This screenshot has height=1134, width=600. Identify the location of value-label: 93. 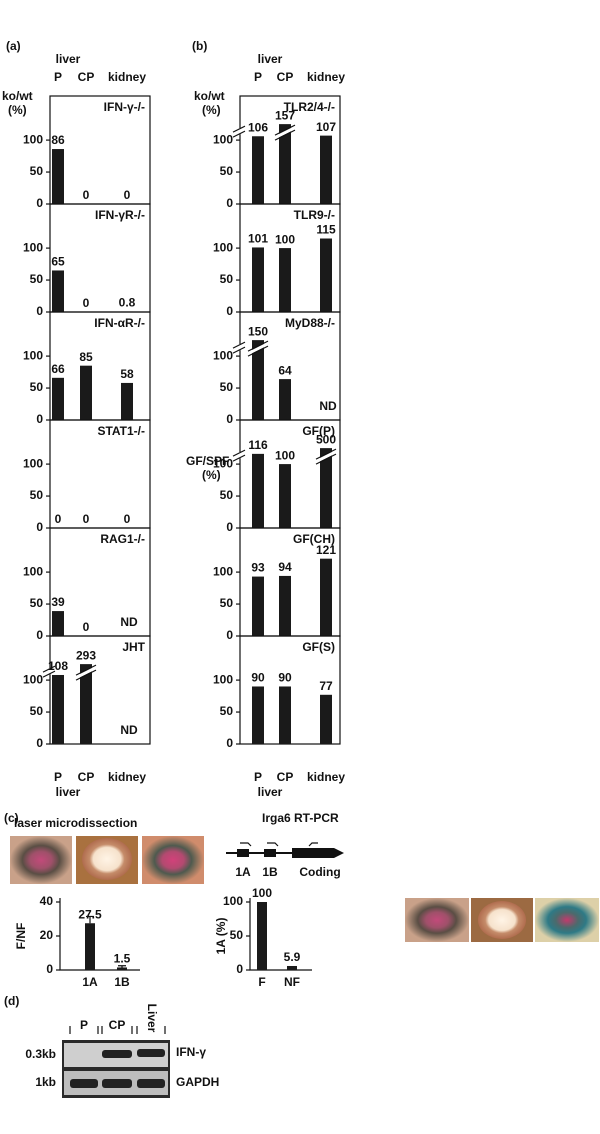
(258, 568).